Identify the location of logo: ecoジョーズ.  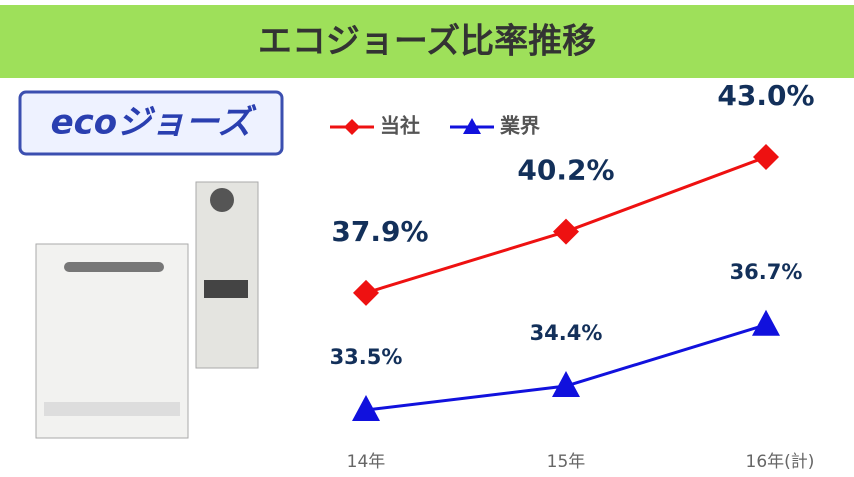
(151, 123).